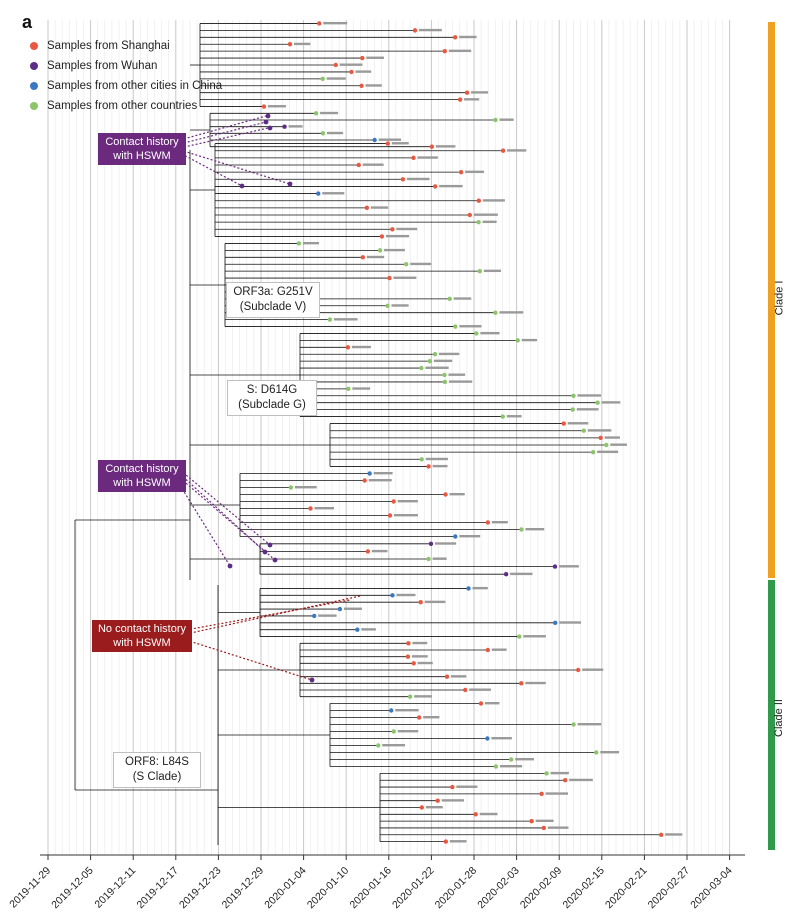 The image size is (809, 924). Describe the element at coordinates (273, 300) in the screenshot. I see `label-orf3a-subclade-v: ORF3a: G251V (Subclade V)` at that location.